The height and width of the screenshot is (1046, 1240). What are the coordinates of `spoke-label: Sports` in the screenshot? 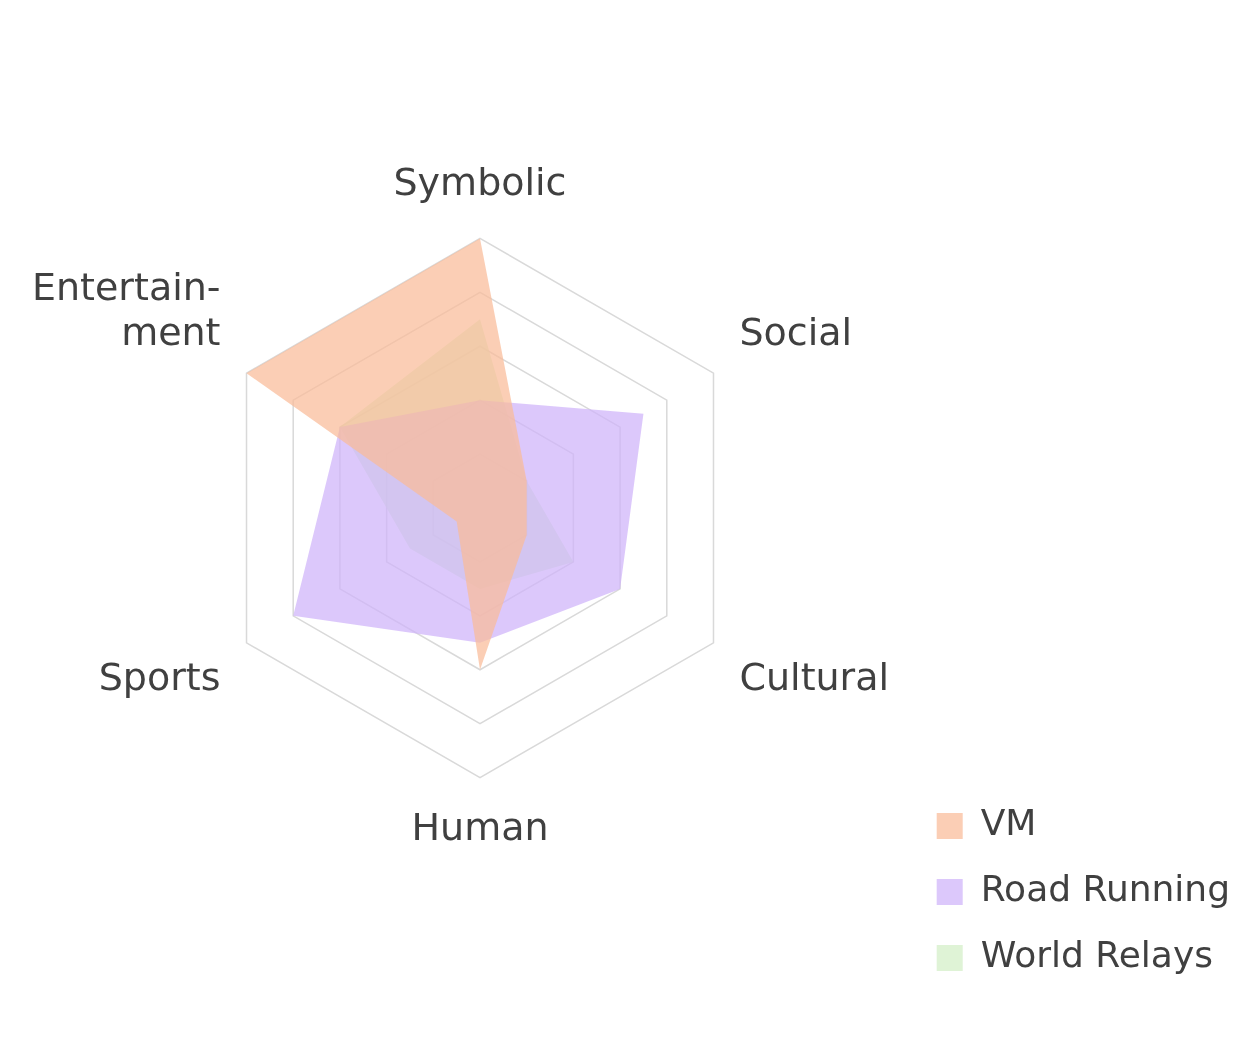 It's located at (159, 677).